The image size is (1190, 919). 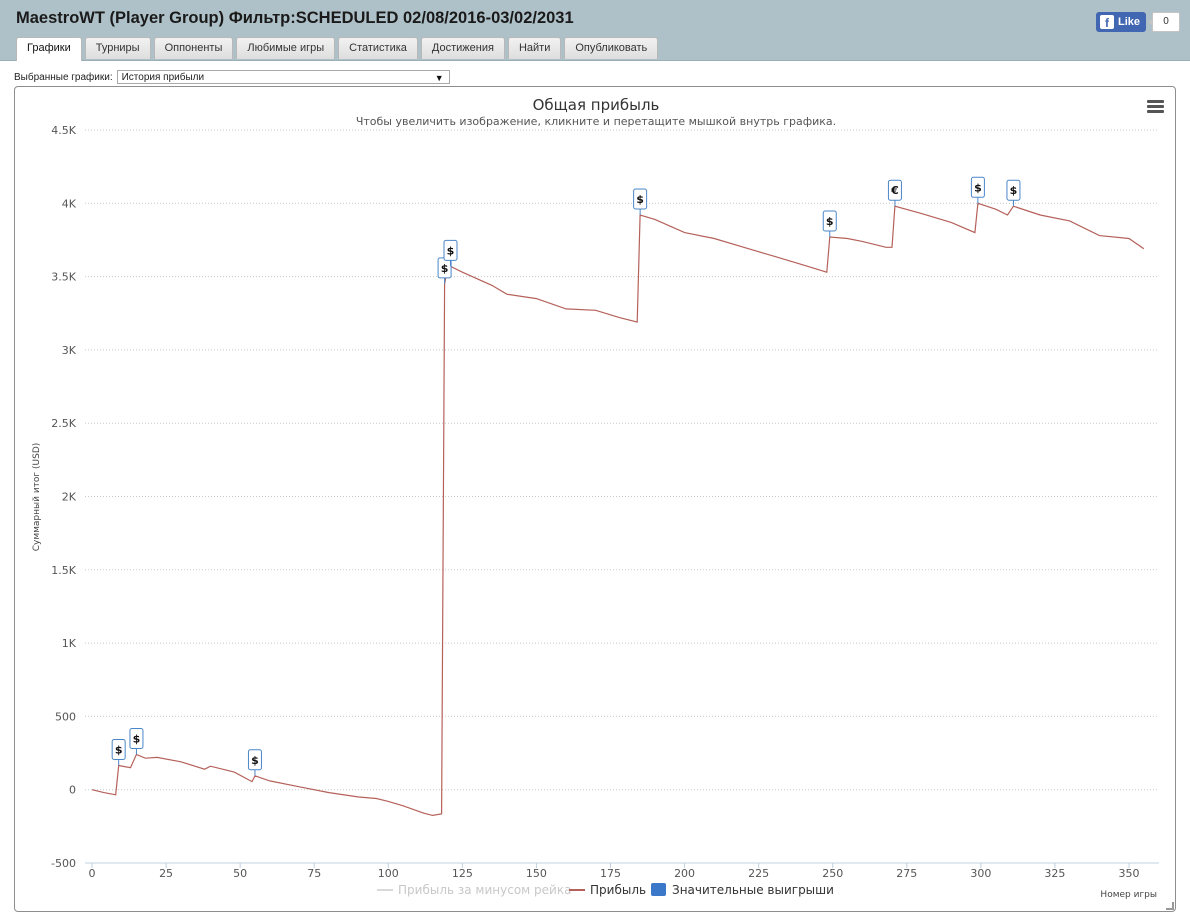 I want to click on x-tick-label: 325, so click(x=1054, y=873).